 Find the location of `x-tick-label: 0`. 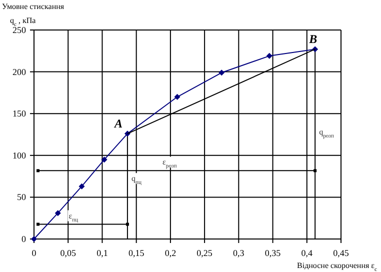

x-tick-label: 0 is located at coordinates (34, 253).